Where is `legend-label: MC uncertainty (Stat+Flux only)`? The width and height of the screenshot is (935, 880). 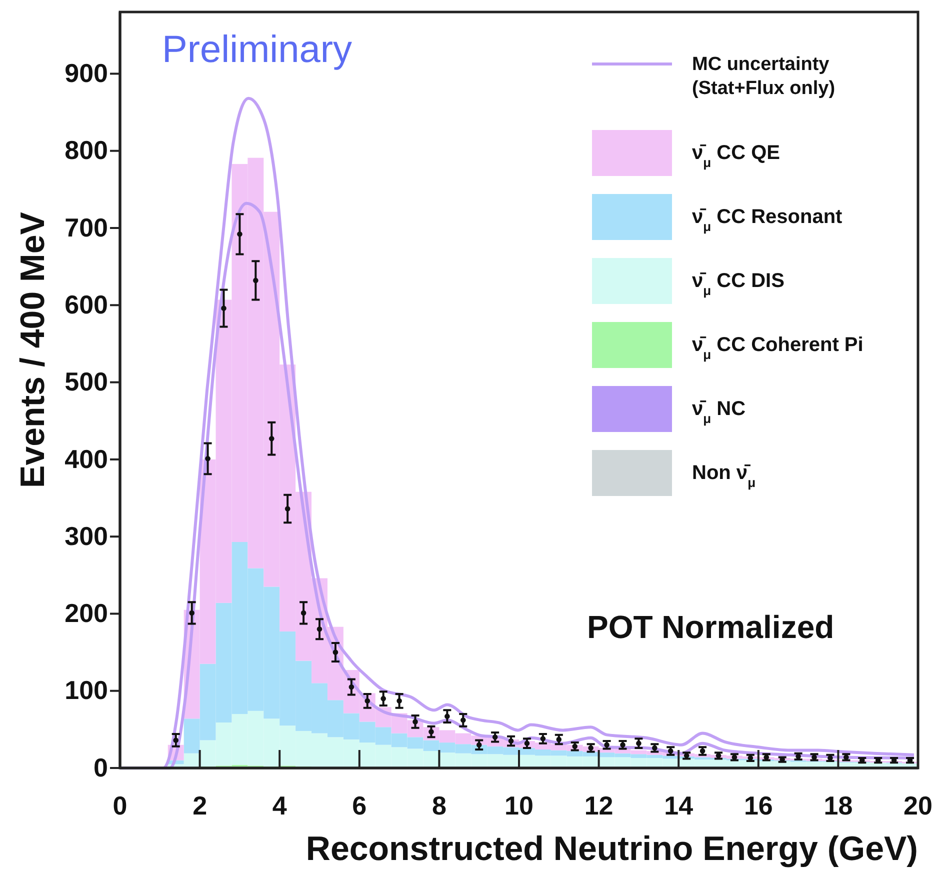
legend-label: MC uncertainty (Stat+Flux only) is located at coordinates (764, 76).